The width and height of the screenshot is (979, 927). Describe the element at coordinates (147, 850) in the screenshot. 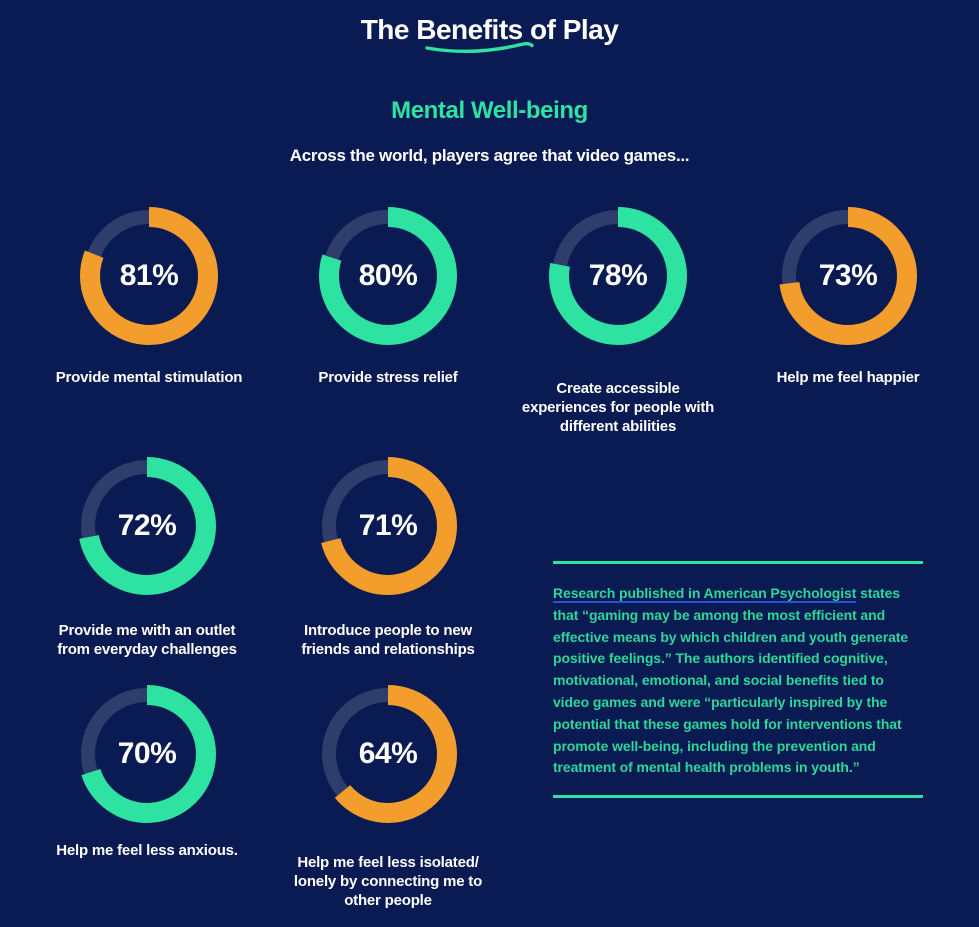

I see `donut-label: Help me feel less anxious.` at that location.